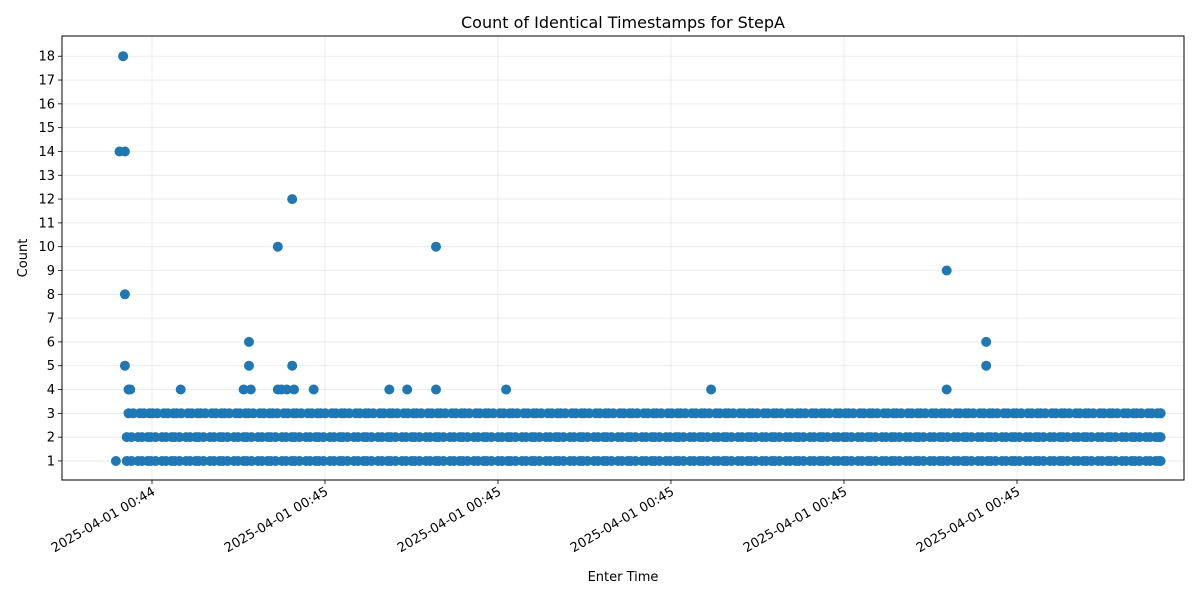 The width and height of the screenshot is (1200, 604). What do you see at coordinates (51, 461) in the screenshot?
I see `y-tick-label: 1` at bounding box center [51, 461].